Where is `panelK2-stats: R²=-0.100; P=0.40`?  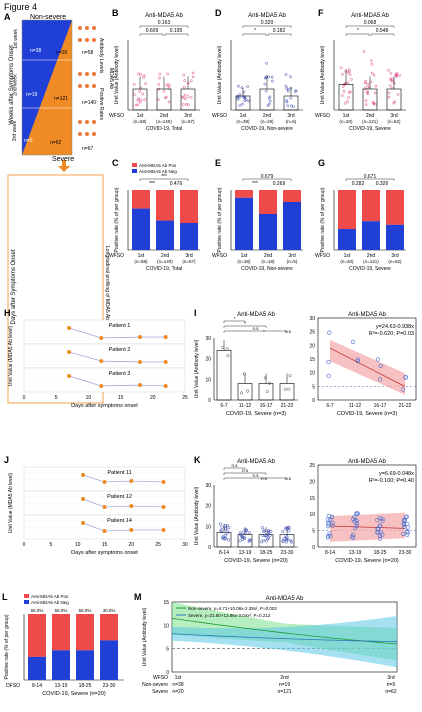
panelK2-stats: R²=-0.100; P=0.40 is located at coordinates (391, 481).